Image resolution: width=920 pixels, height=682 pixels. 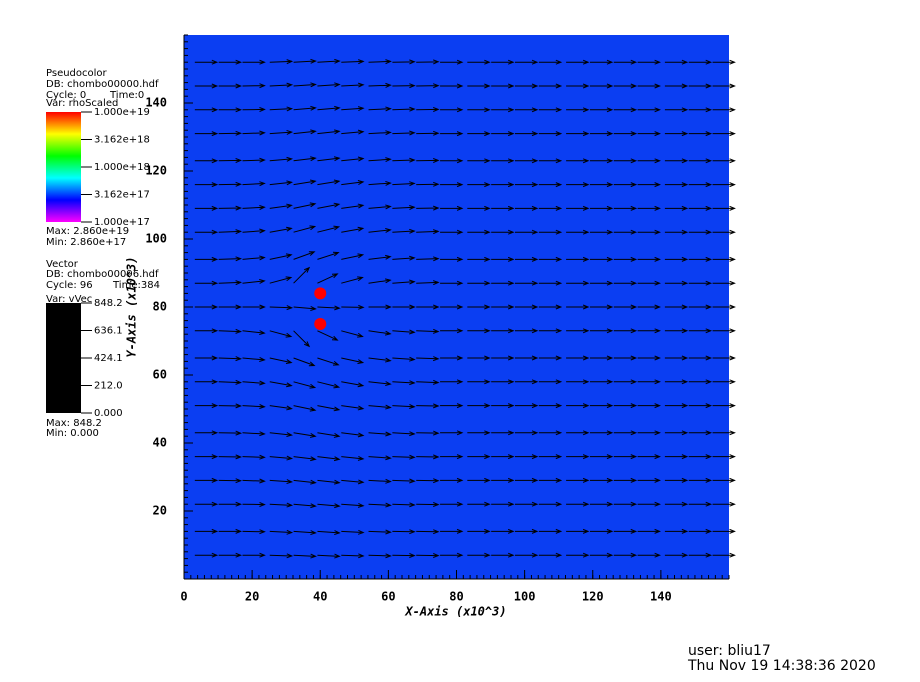 What do you see at coordinates (729, 651) in the screenshot?
I see `user: user: bliu17` at bounding box center [729, 651].